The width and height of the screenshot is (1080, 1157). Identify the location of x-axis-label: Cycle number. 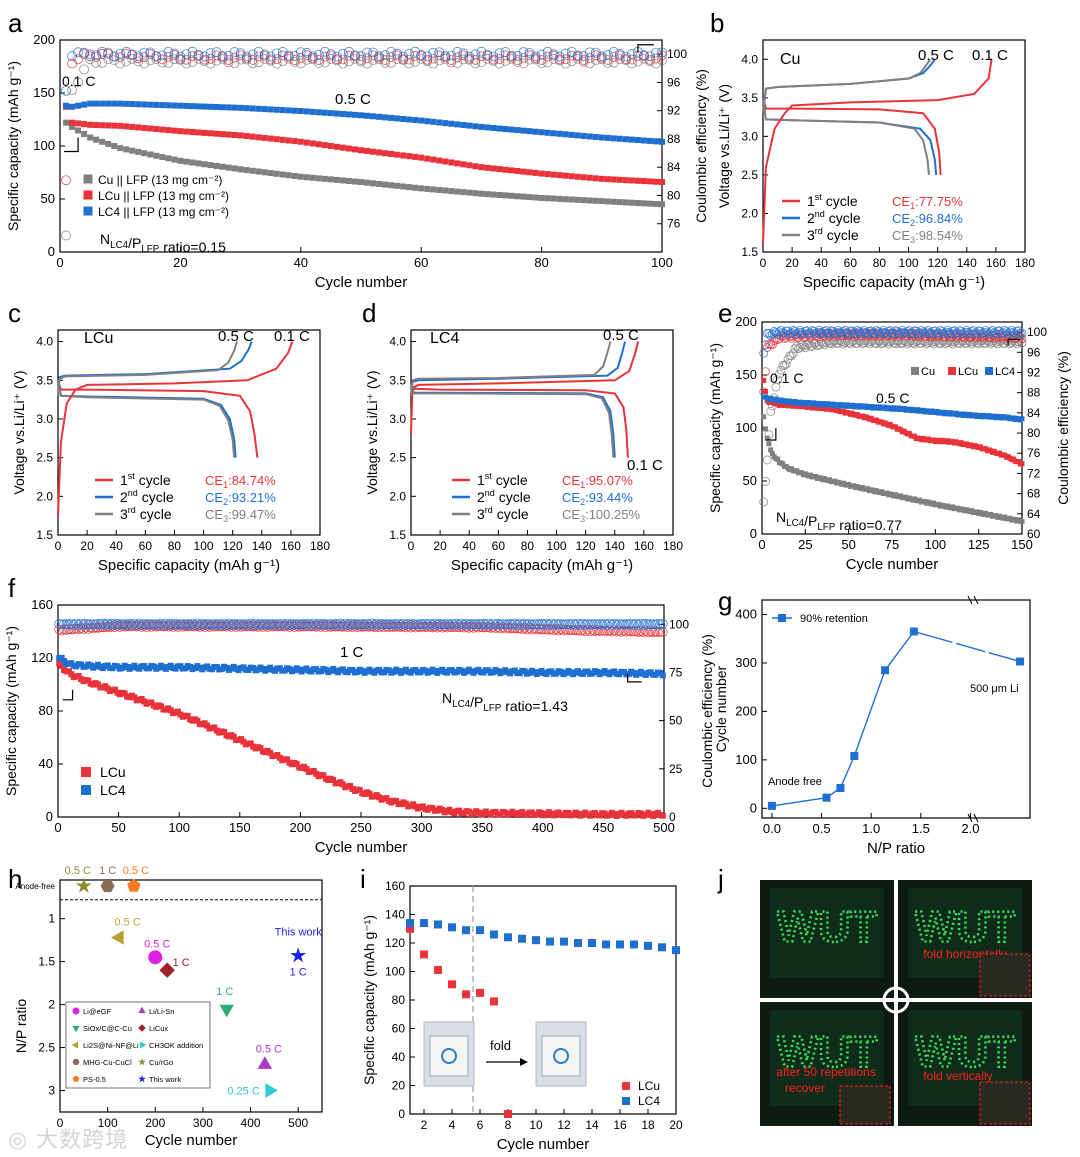
(191, 1140).